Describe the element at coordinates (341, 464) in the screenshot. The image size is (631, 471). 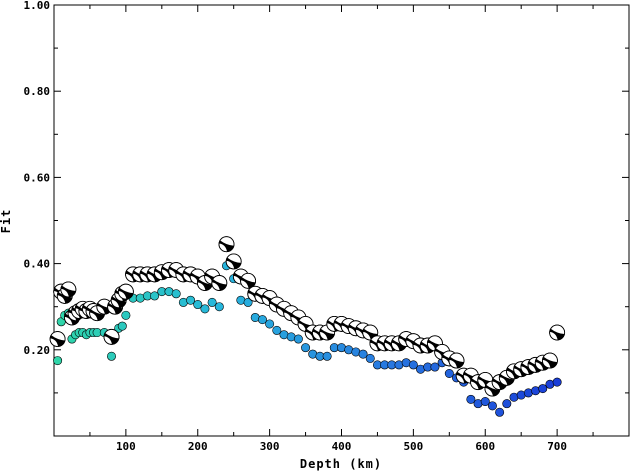
I see `x-axis-title: Depth (km)` at that location.